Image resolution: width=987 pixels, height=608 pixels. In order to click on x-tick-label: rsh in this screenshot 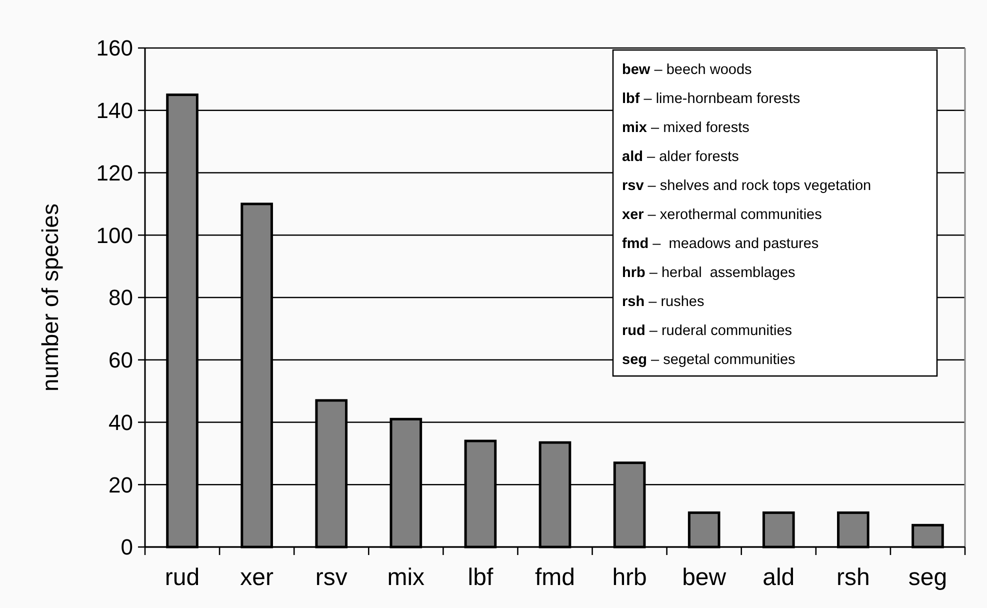, I will do `click(853, 577)`.